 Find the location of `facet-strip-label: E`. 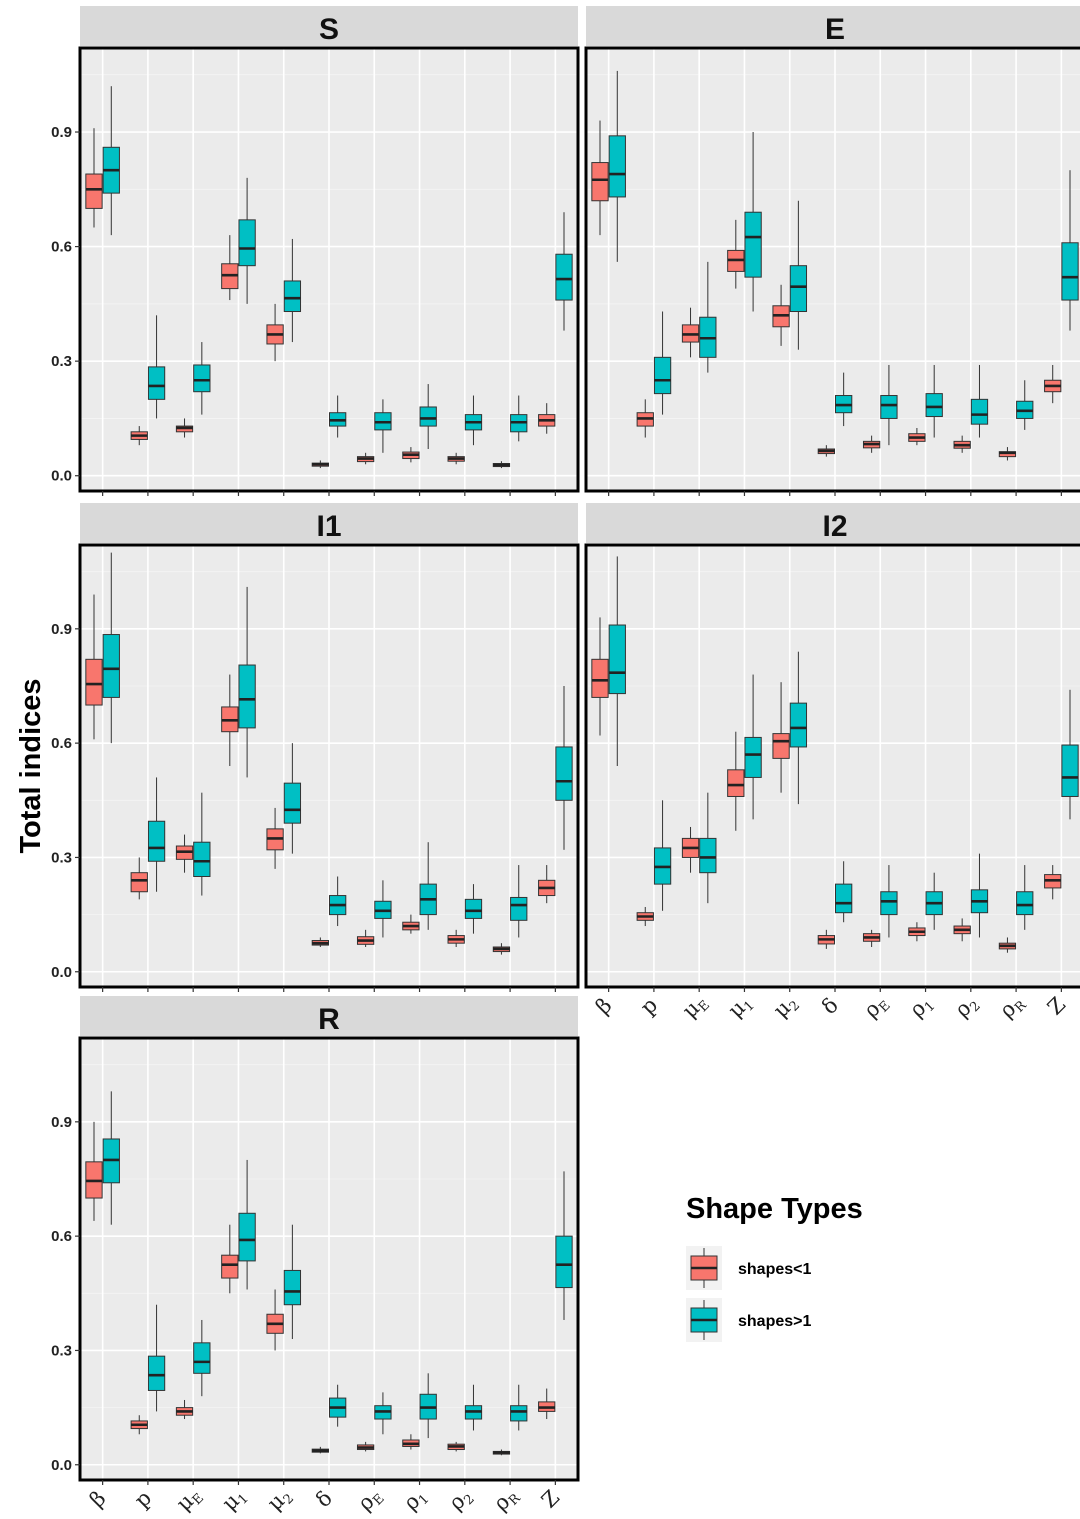

facet-strip-label: E is located at coordinates (835, 29).